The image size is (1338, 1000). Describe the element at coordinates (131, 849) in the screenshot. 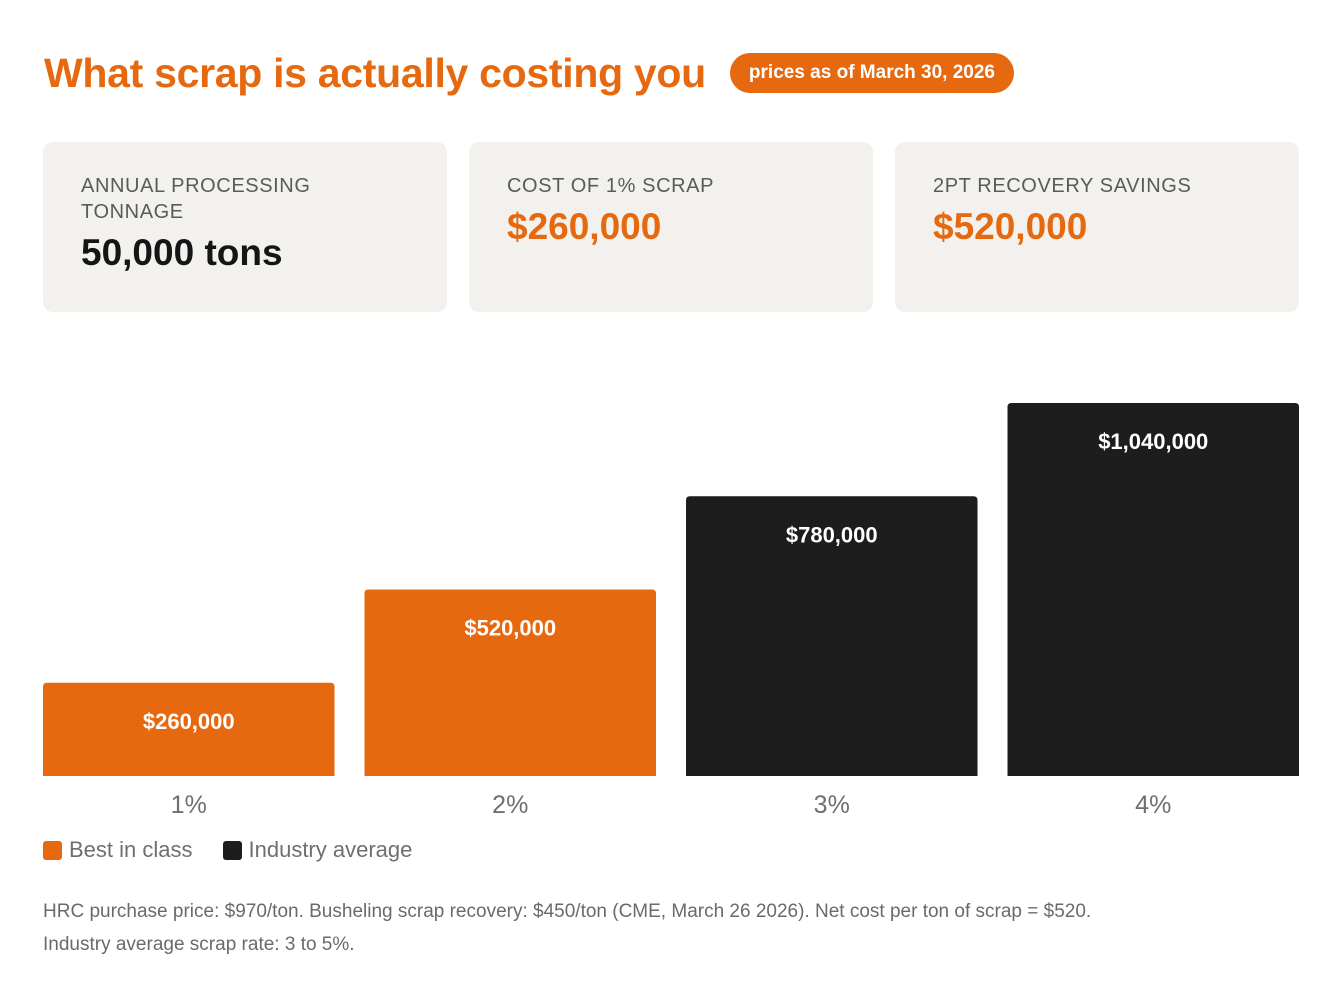

I see `legend-label-best-in-class: Best in class` at that location.